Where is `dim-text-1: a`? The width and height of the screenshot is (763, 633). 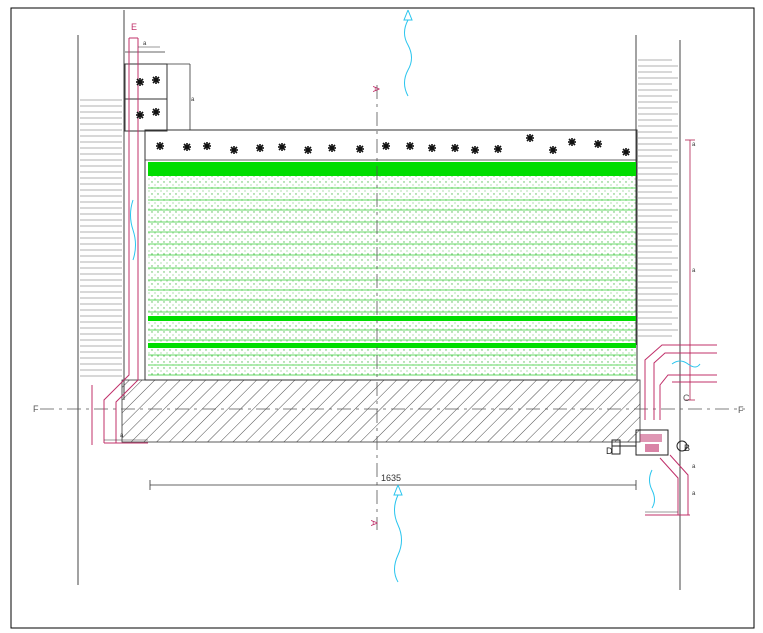 dim-text-1: a is located at coordinates (145, 44).